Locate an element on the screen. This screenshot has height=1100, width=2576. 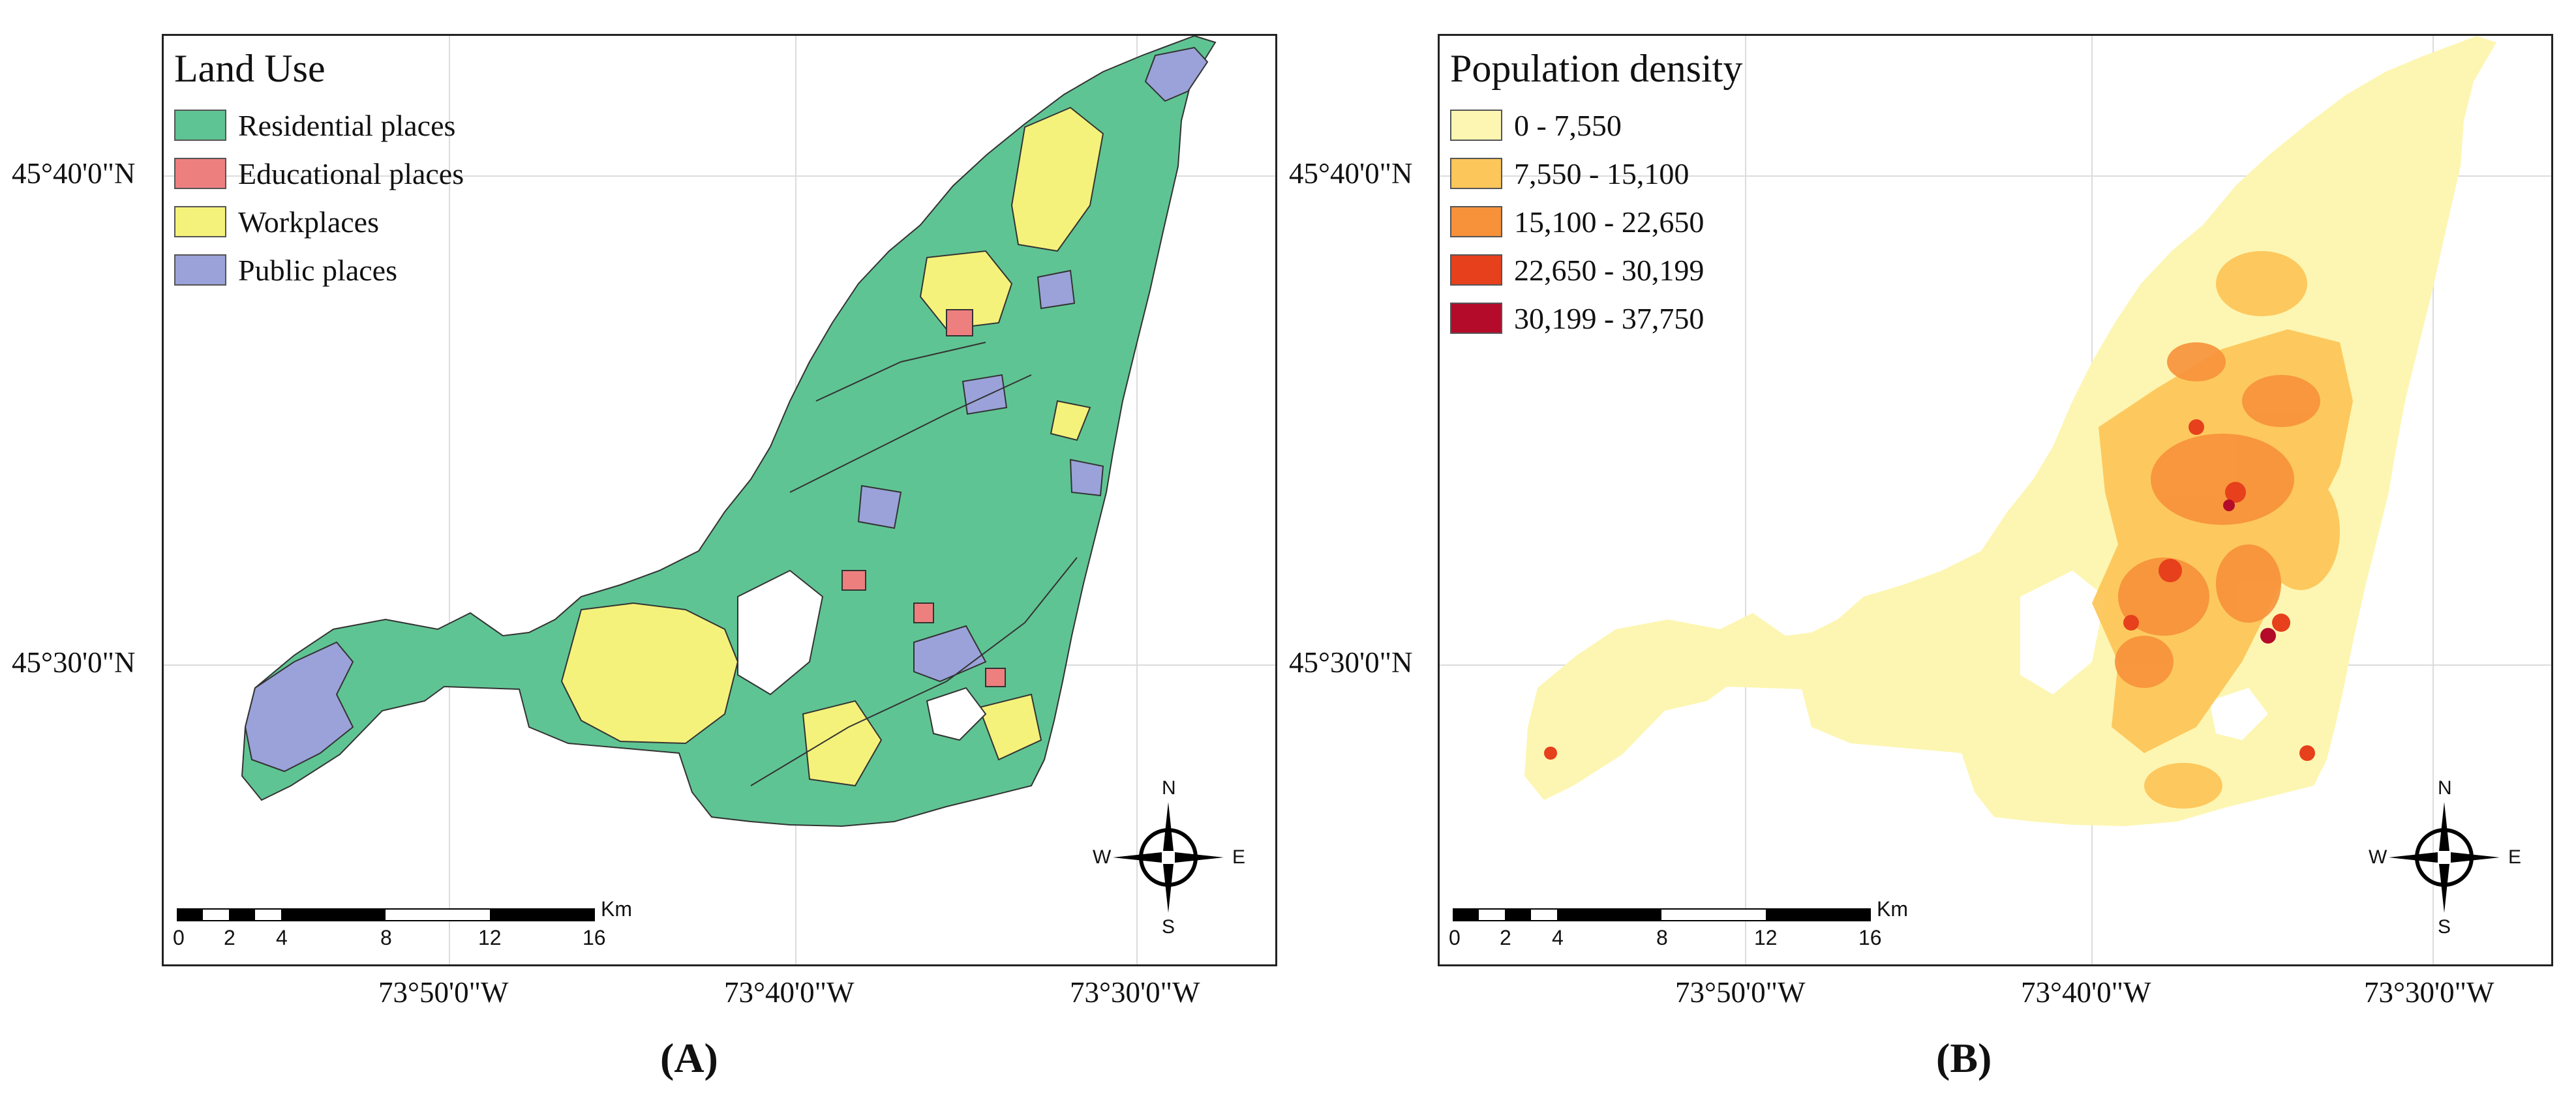
legend-item-density-5: 30,199 - 37,750 is located at coordinates (1596, 318).